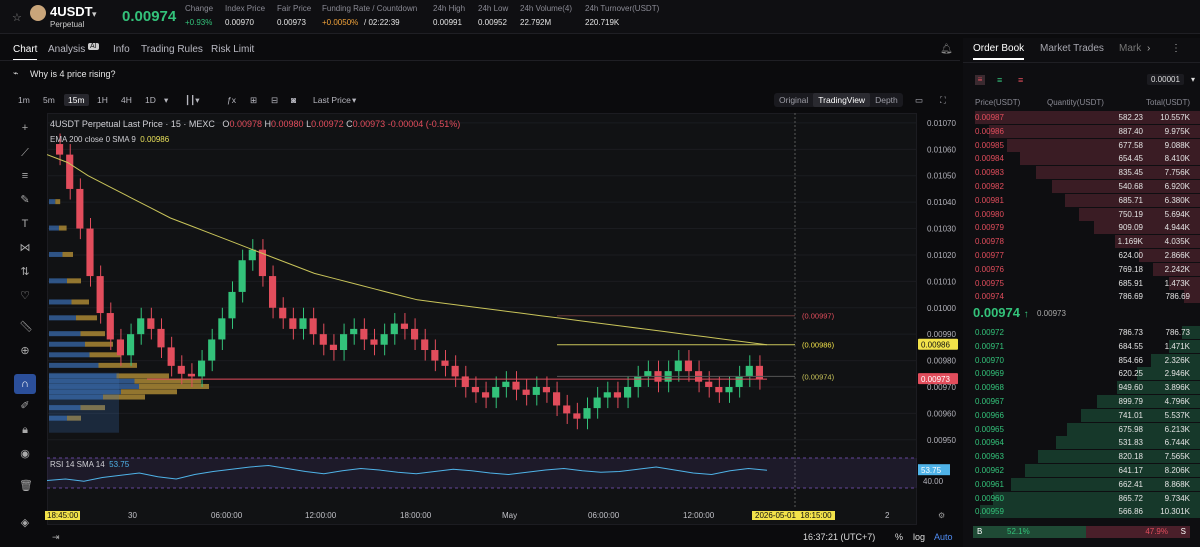 The height and width of the screenshot is (547, 1200). What do you see at coordinates (25, 248) in the screenshot?
I see `pattern-icon: ⋈` at bounding box center [25, 248].